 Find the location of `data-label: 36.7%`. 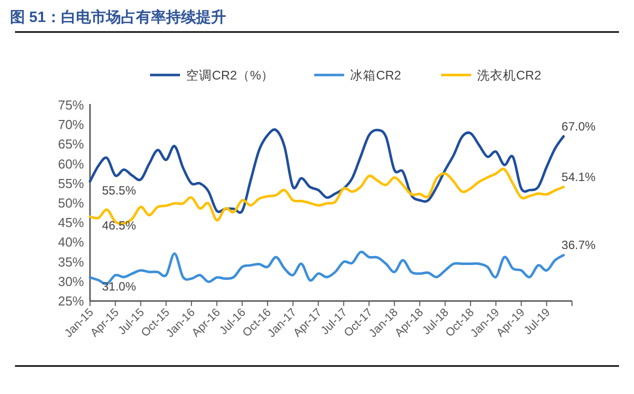

data-label: 36.7% is located at coordinates (579, 245).